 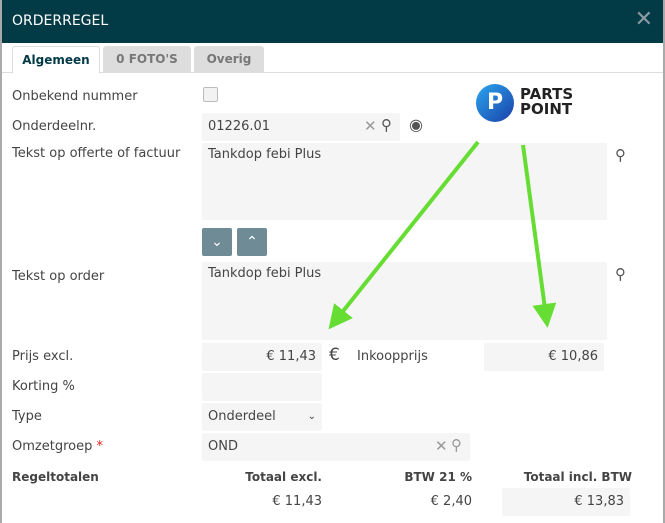 What do you see at coordinates (404, 235) in the screenshot?
I see `arrow-to-price` at bounding box center [404, 235].